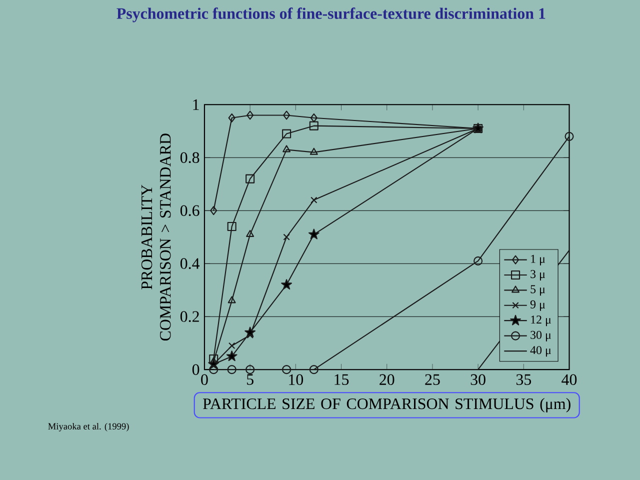 The image size is (640, 480). I want to click on legend-label: 30 μ, so click(540, 336).